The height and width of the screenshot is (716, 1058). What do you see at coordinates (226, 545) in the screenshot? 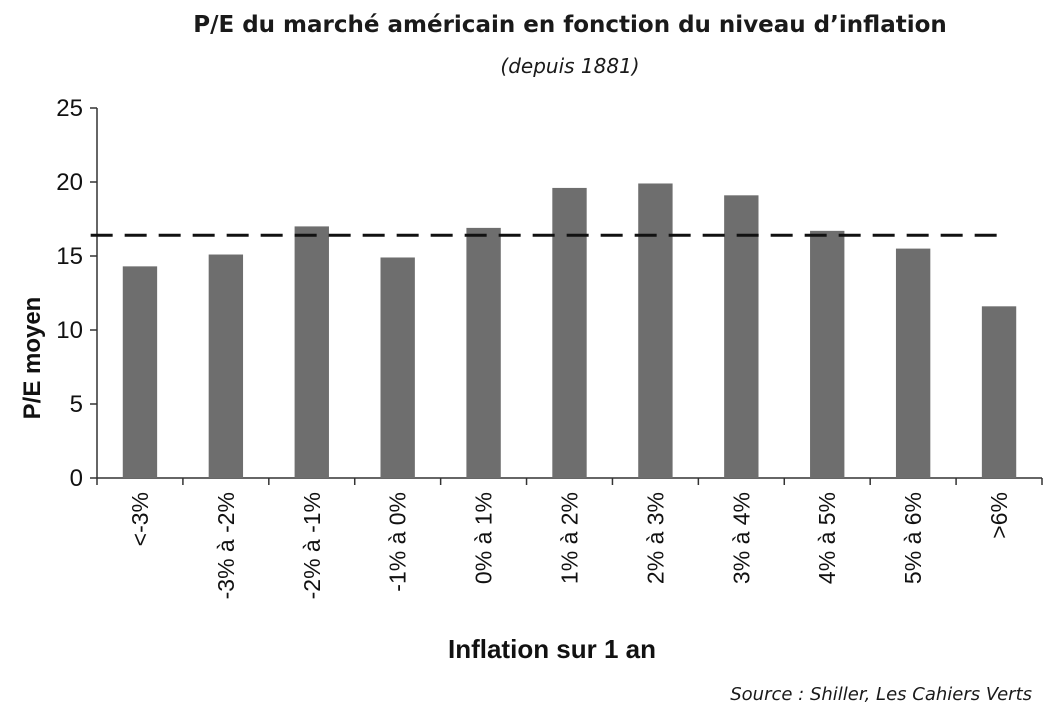
I see `x-tick-label: -3% à -2%` at bounding box center [226, 545].